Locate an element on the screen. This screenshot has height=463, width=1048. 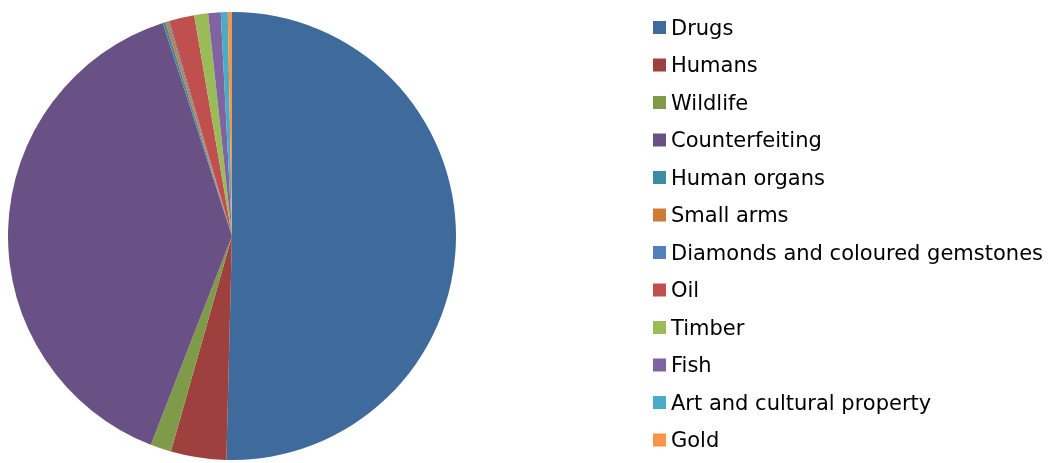
legend-label: Timber is located at coordinates (707, 327).